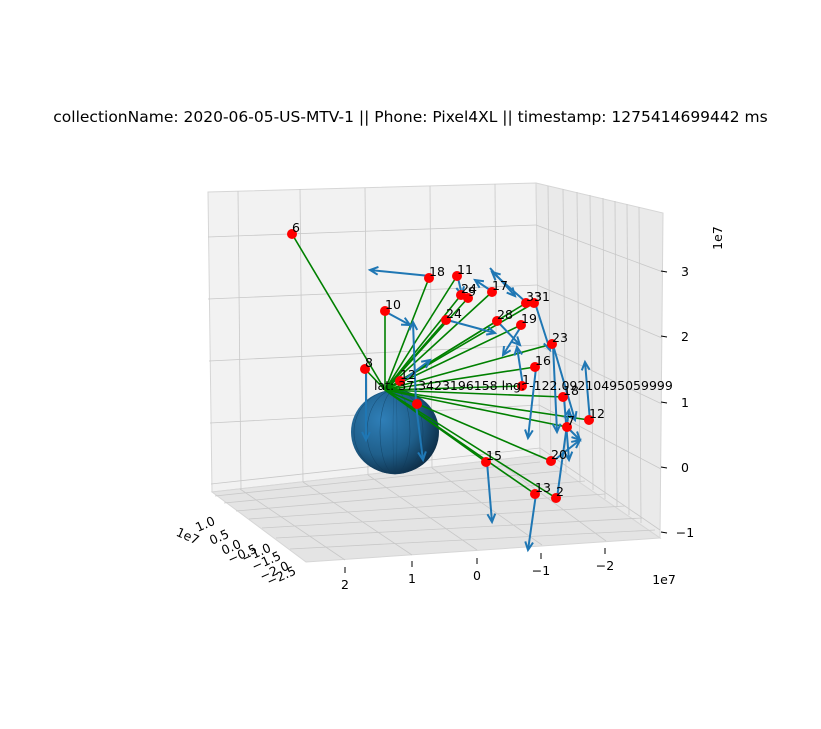 This screenshot has height=729, width=821. What do you see at coordinates (685, 271) in the screenshot?
I see `z-tick-label: 3` at bounding box center [685, 271].